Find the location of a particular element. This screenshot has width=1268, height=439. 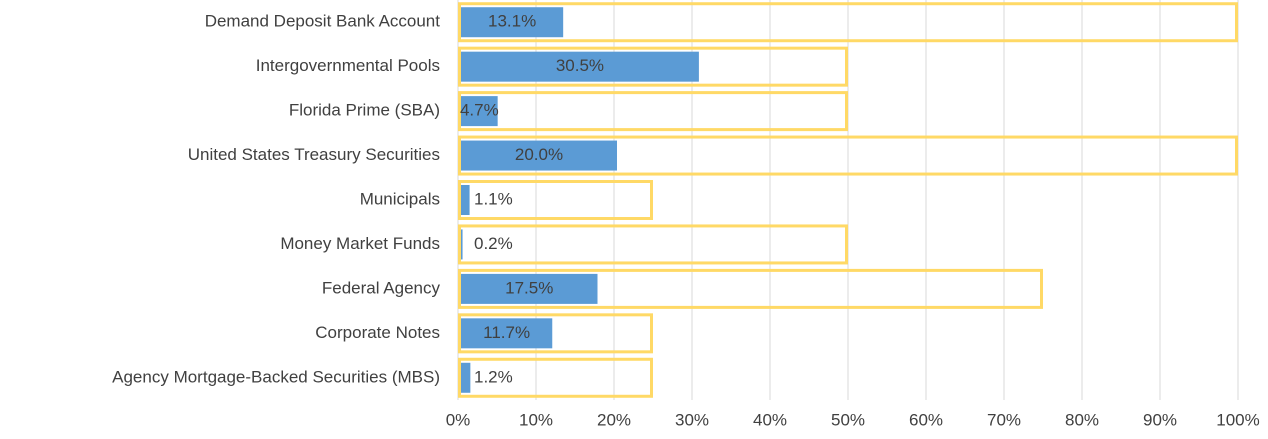

data-label: 11.7% is located at coordinates (506, 332).